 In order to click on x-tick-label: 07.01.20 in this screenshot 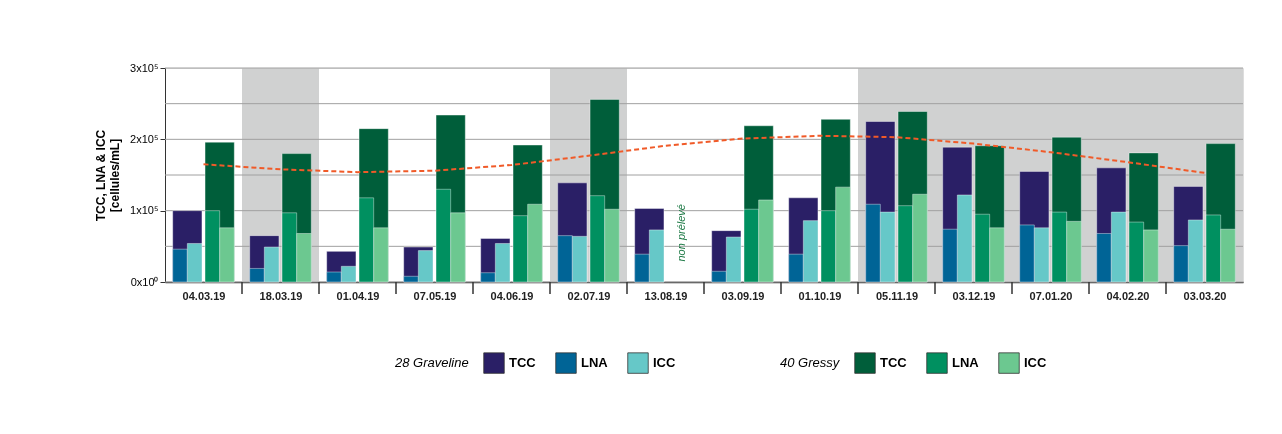, I will do `click(1051, 295)`.